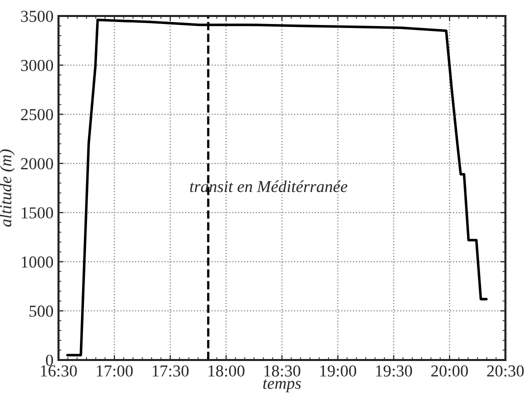 This screenshot has width=532, height=400. Describe the element at coordinates (269, 186) in the screenshot. I see `annotation: transit en Méditérranée` at that location.